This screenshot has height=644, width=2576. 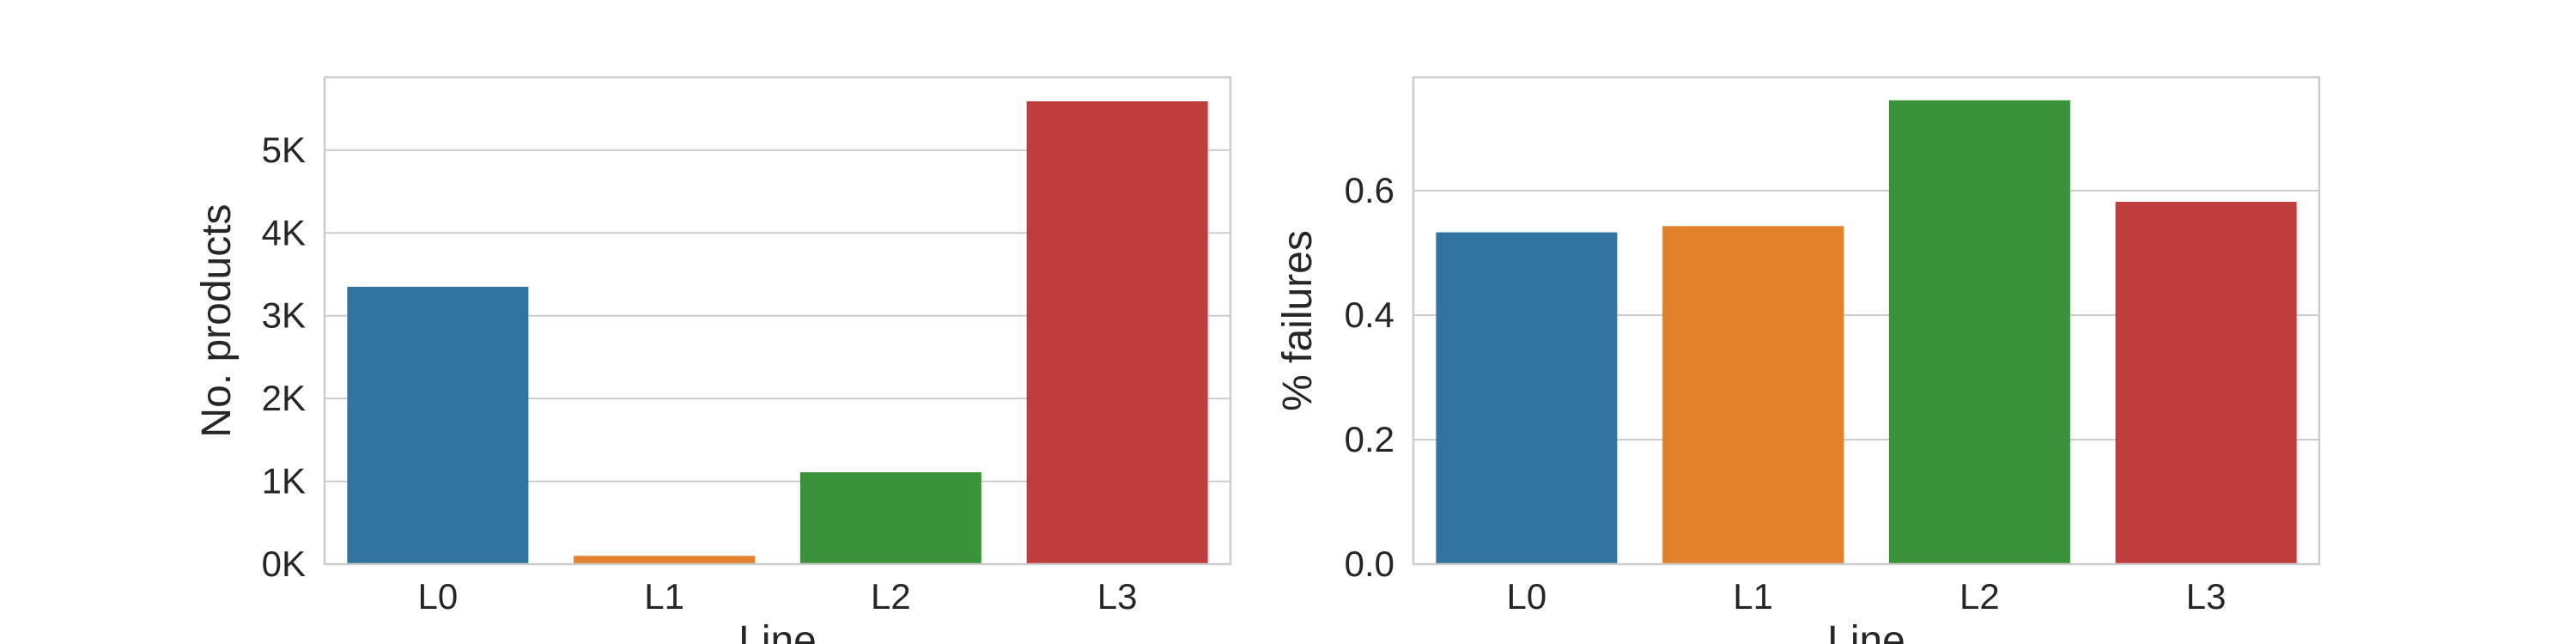 I want to click on y-tick-label: 0.4, so click(x=1369, y=315).